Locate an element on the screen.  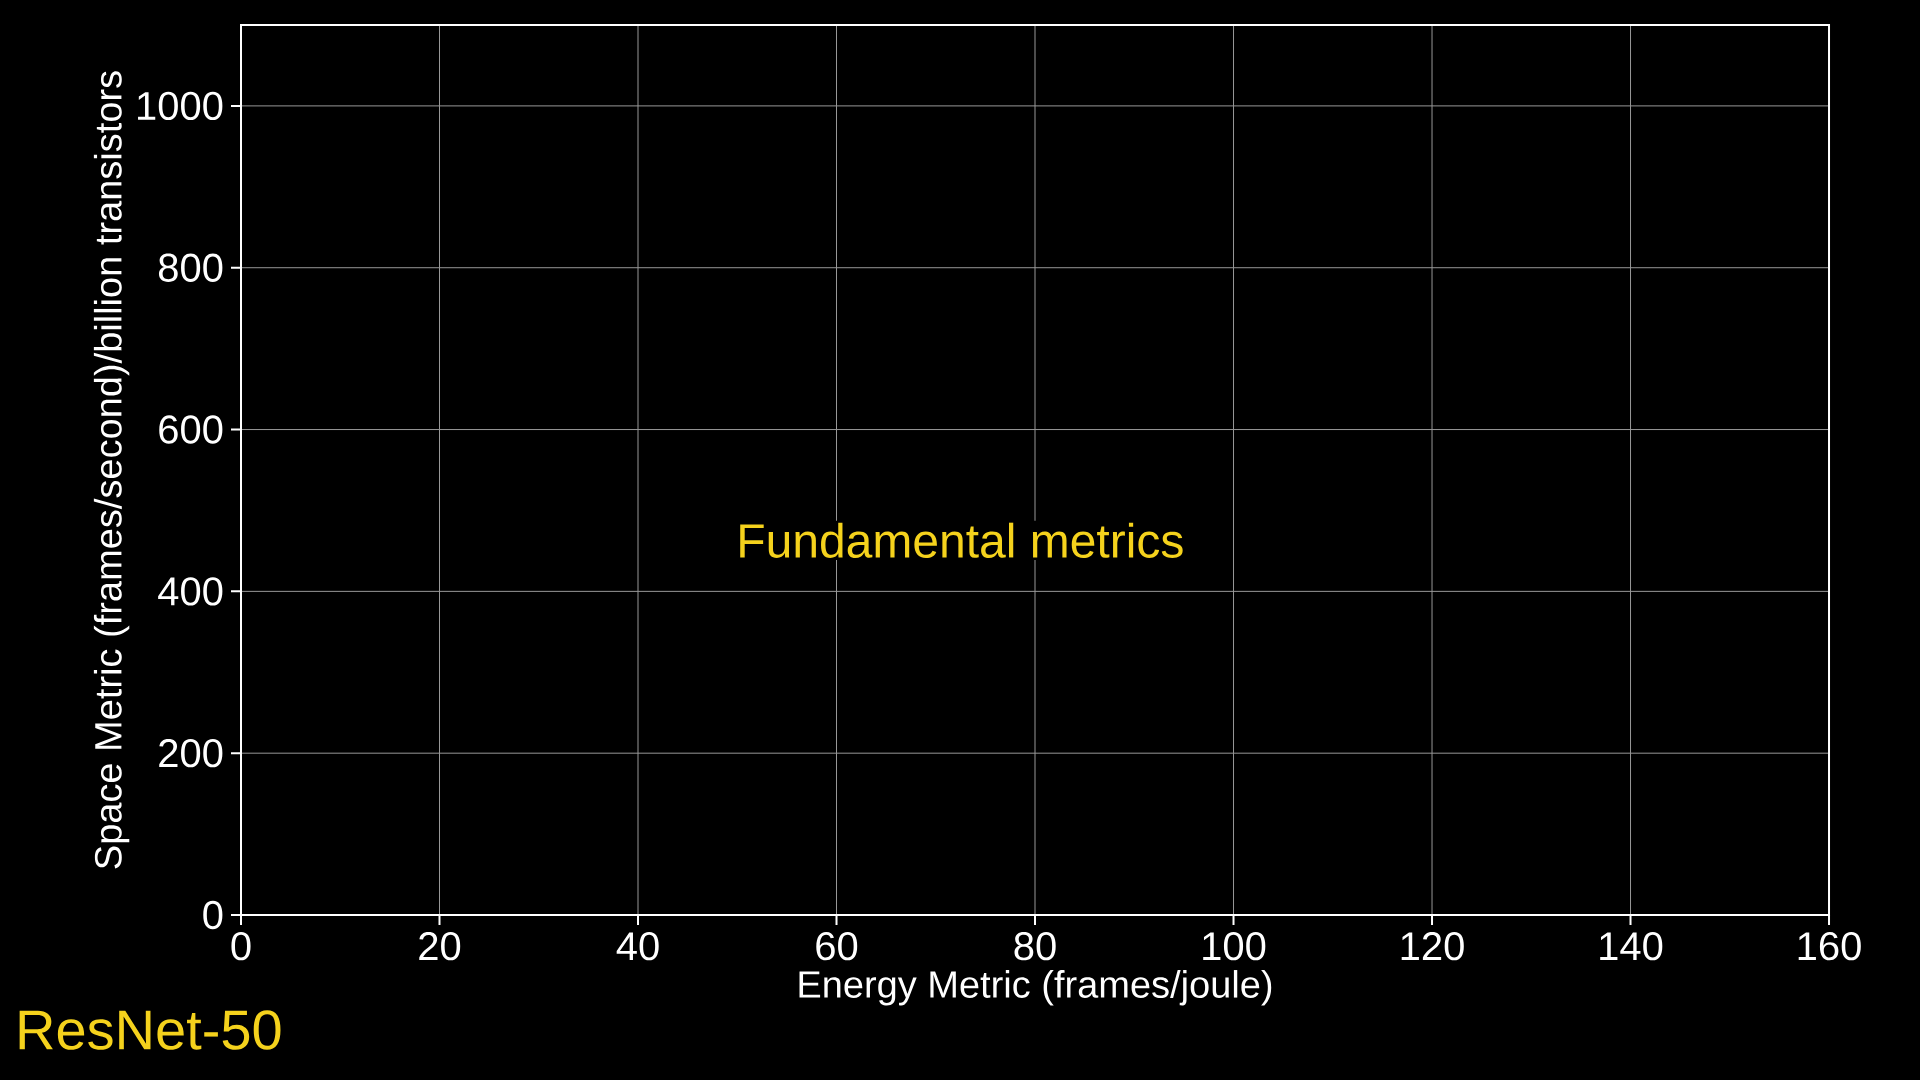
y-tick-label: 600 is located at coordinates (191, 429).